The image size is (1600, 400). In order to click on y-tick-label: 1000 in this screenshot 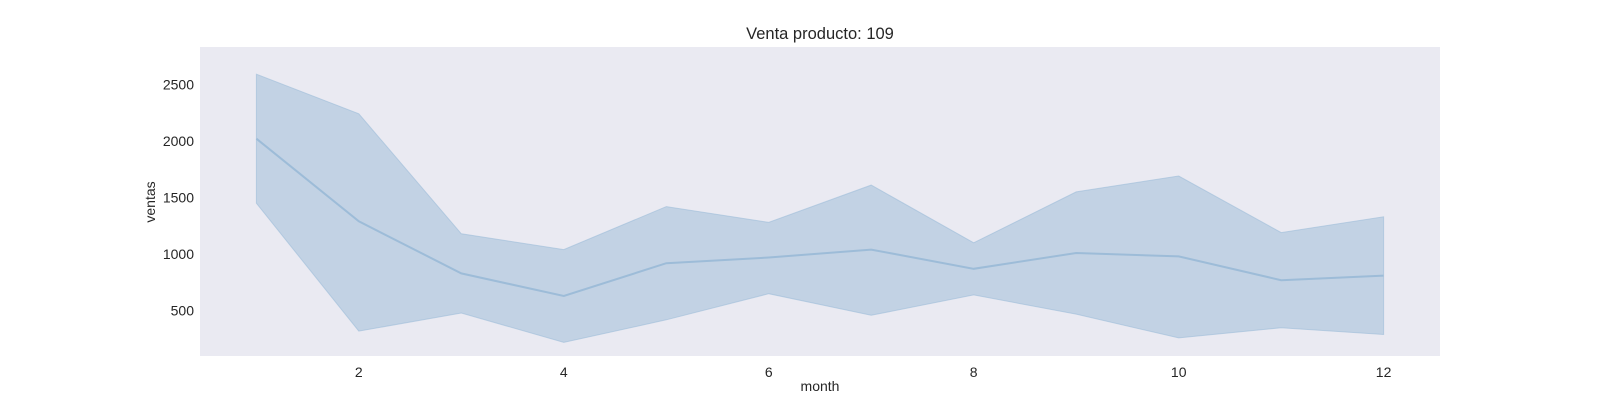, I will do `click(178, 254)`.